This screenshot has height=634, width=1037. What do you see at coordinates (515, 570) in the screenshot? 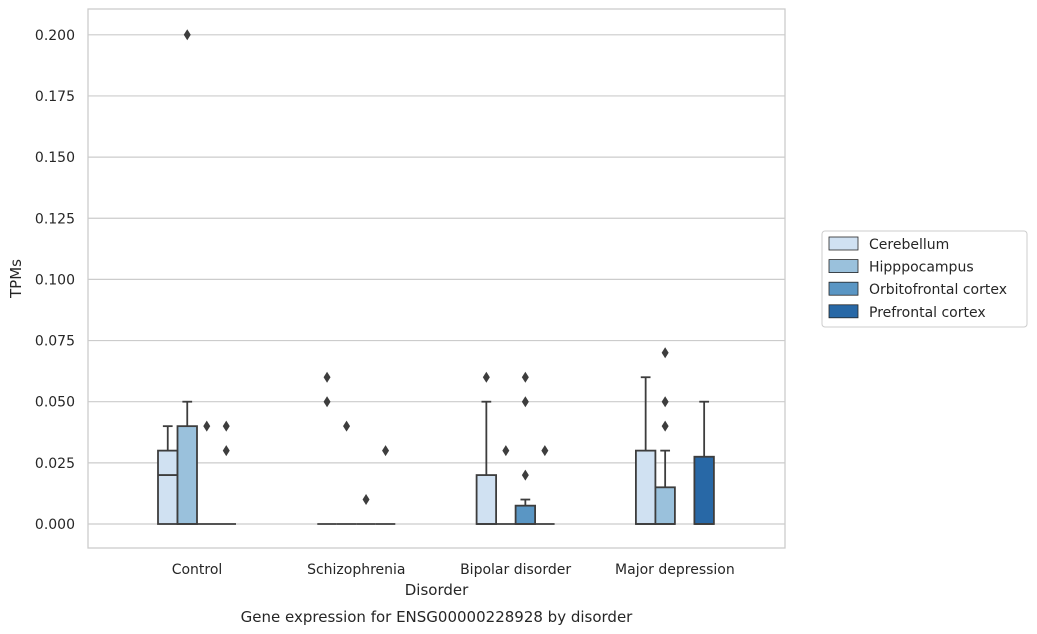
I see `x-tick-label: Bipolar disorder` at bounding box center [515, 570].